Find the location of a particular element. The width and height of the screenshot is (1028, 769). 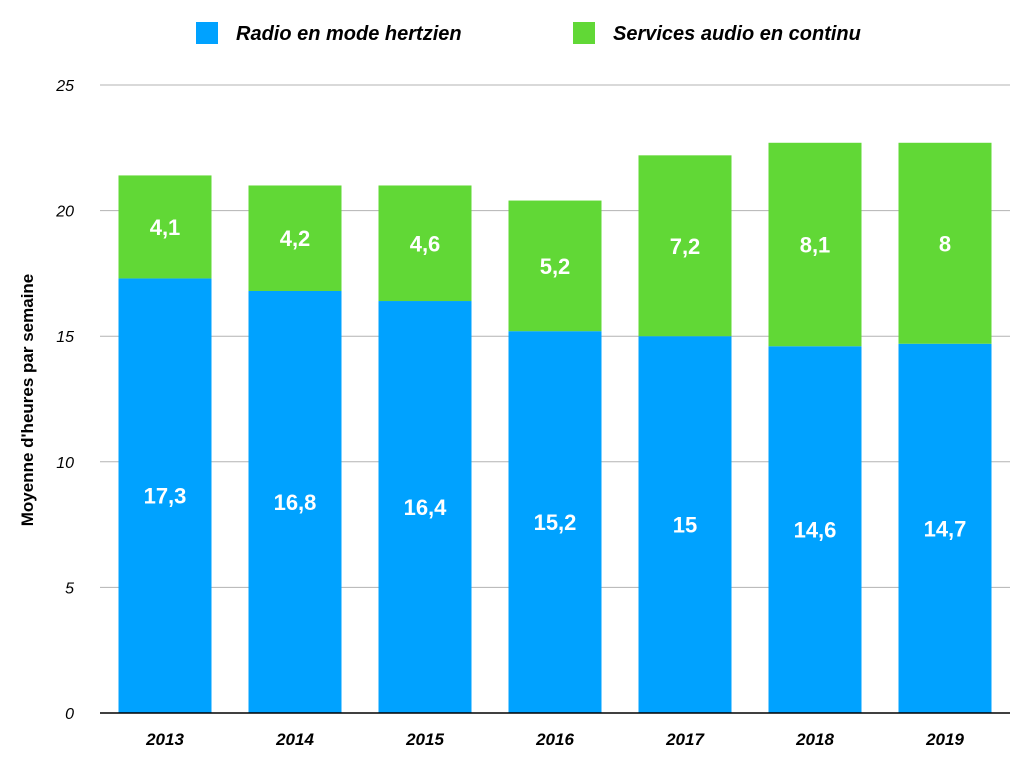

x-tick-label: 2014 is located at coordinates (294, 739).